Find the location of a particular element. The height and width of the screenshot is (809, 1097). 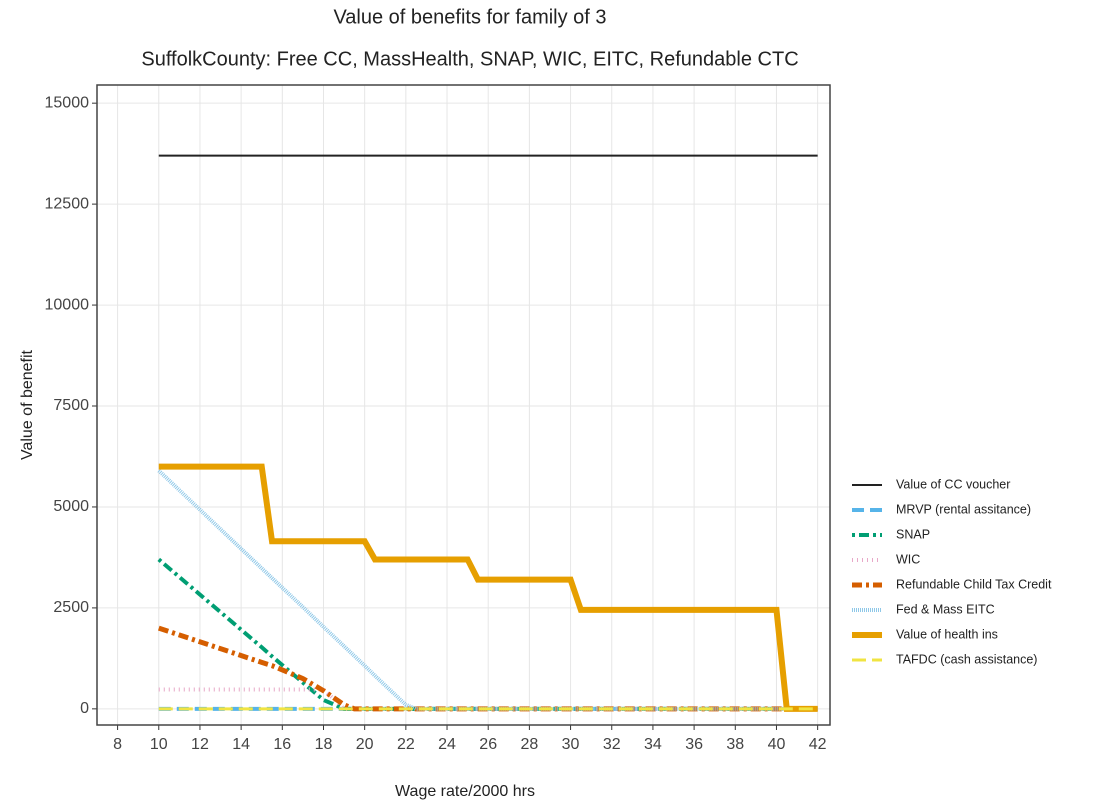

x-tick-label: 10 is located at coordinates (159, 744).